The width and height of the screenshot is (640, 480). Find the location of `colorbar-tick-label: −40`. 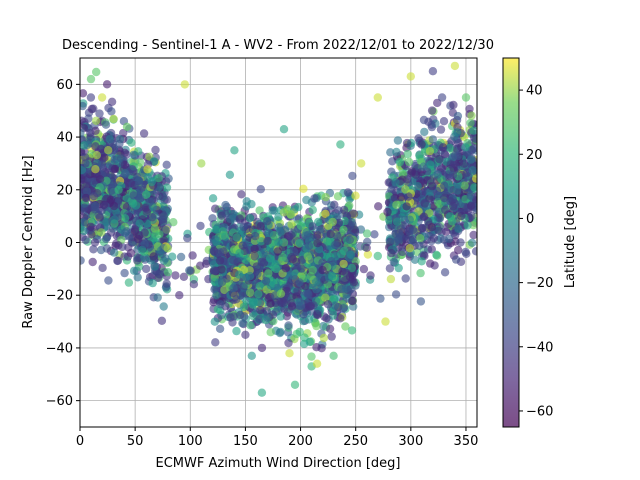

colorbar-tick-label: −40 is located at coordinates (539, 347).